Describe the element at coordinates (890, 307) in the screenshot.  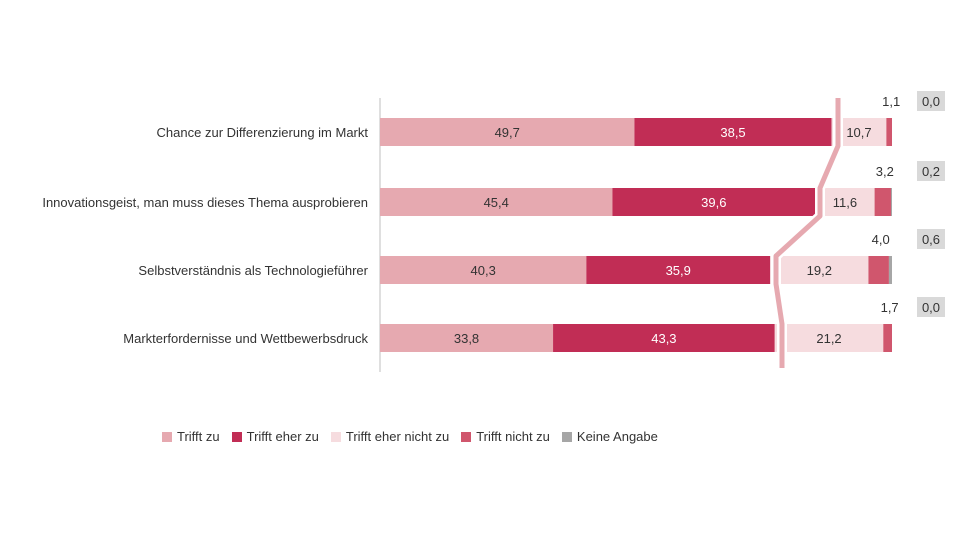
I see `data-label: 1,7` at that location.